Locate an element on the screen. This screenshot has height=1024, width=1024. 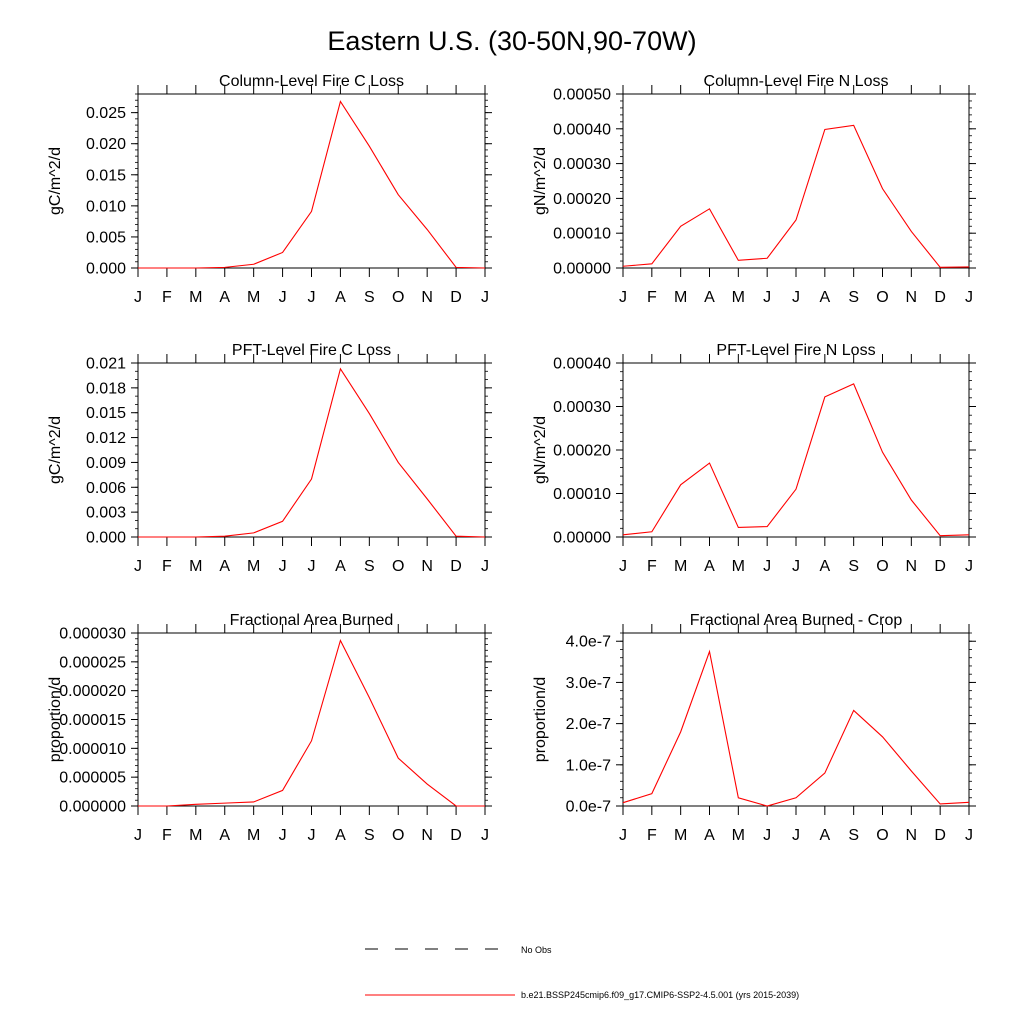
y-tick-label: 2.0e-7 is located at coordinates (588, 724).